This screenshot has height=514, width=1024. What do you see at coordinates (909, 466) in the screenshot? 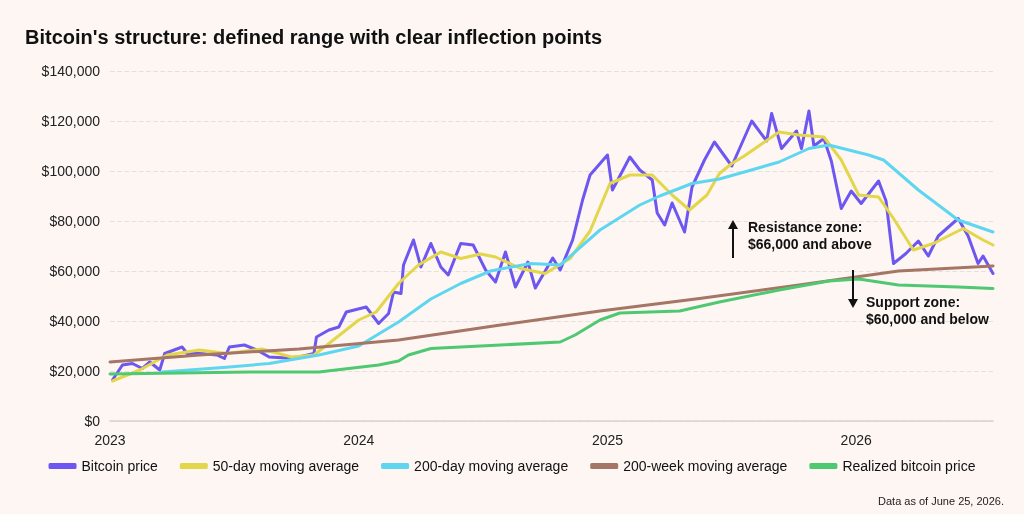
I see `legend-label: Realized bitcoin price` at bounding box center [909, 466].